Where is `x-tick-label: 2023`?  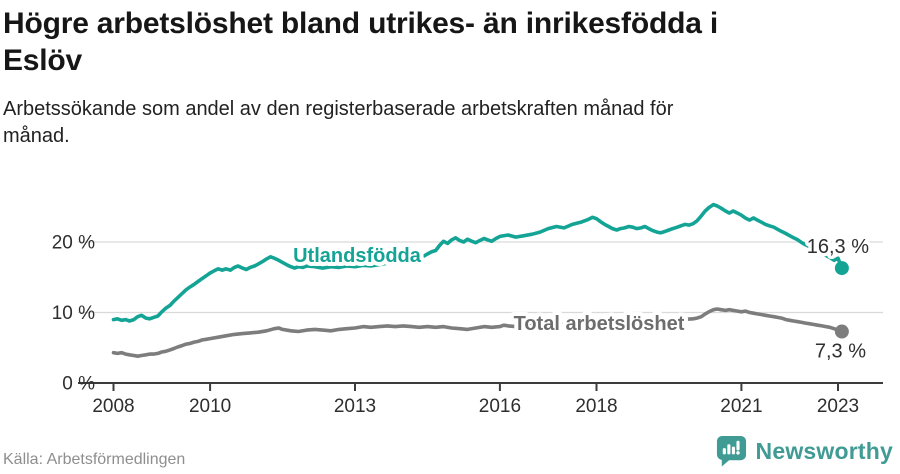
x-tick-label: 2023 is located at coordinates (838, 406).